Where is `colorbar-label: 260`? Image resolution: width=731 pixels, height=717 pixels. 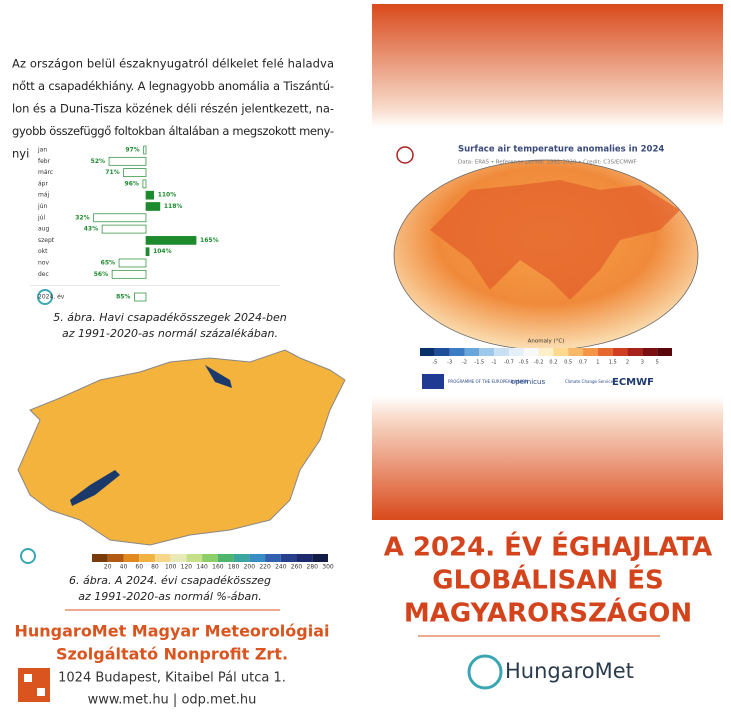
colorbar-label: 260 is located at coordinates (297, 567).